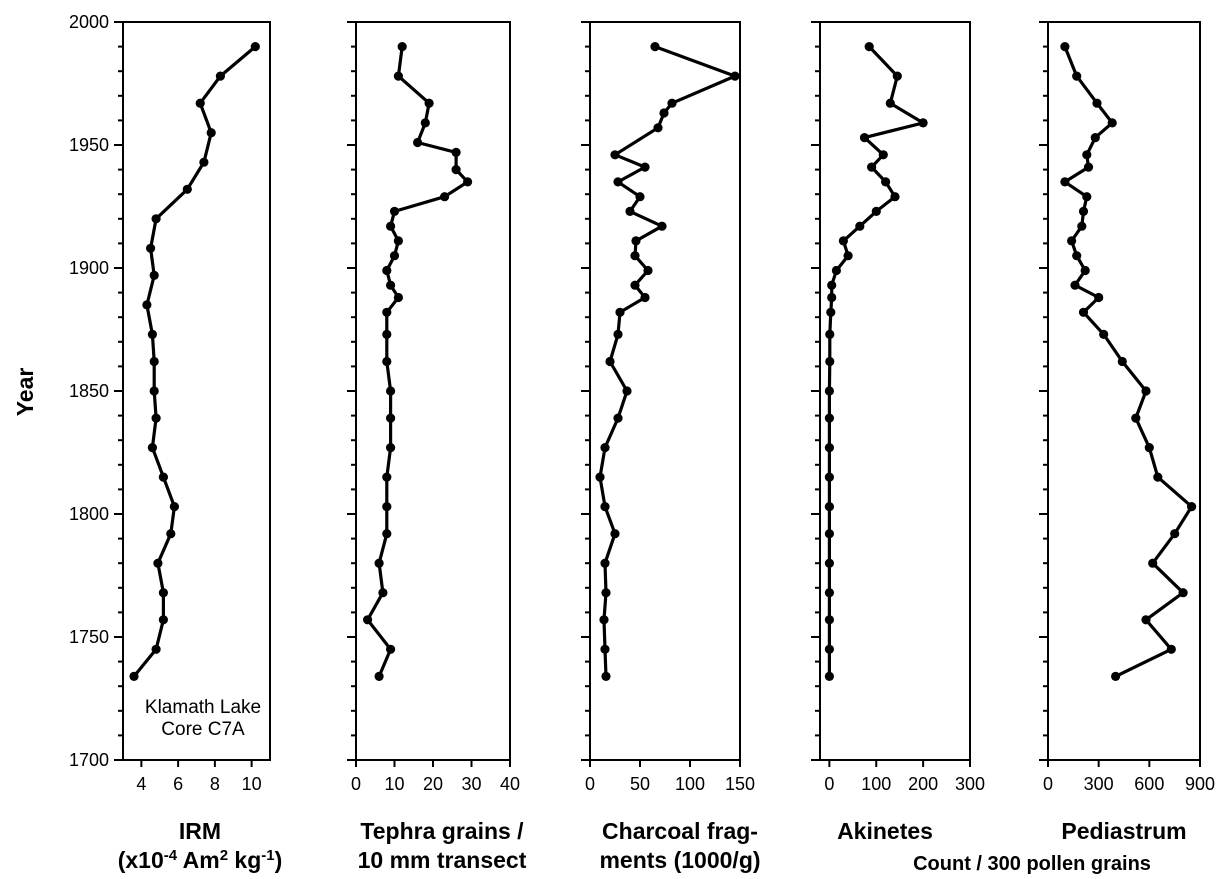 This screenshot has width=1224, height=879. What do you see at coordinates (680, 831) in the screenshot?
I see `panel-charcoal-xlabel-line1: Charcoal frag-` at bounding box center [680, 831].